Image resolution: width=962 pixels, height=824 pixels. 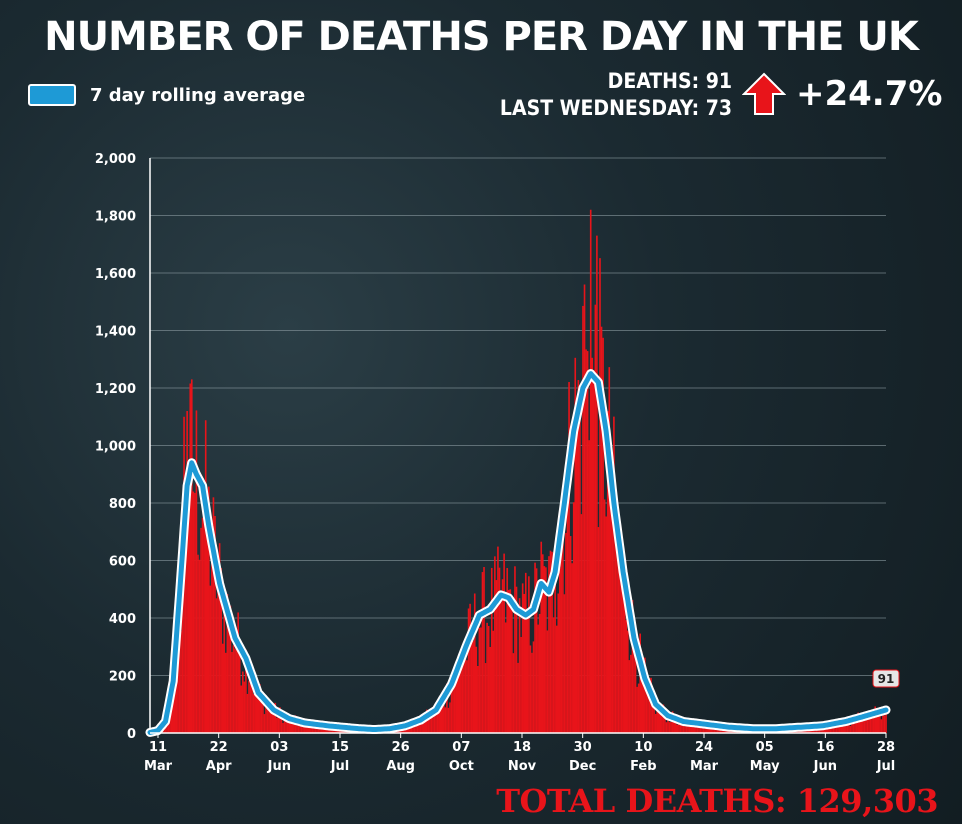 What do you see at coordinates (115, 217) in the screenshot?
I see `y-tick-label: 1,800` at bounding box center [115, 217].